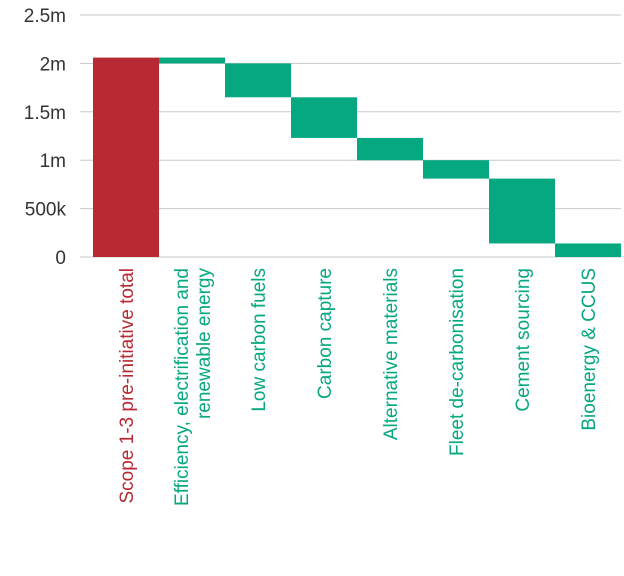  Describe the element at coordinates (45, 16) in the screenshot. I see `y-tick-label: 2.5m` at that location.